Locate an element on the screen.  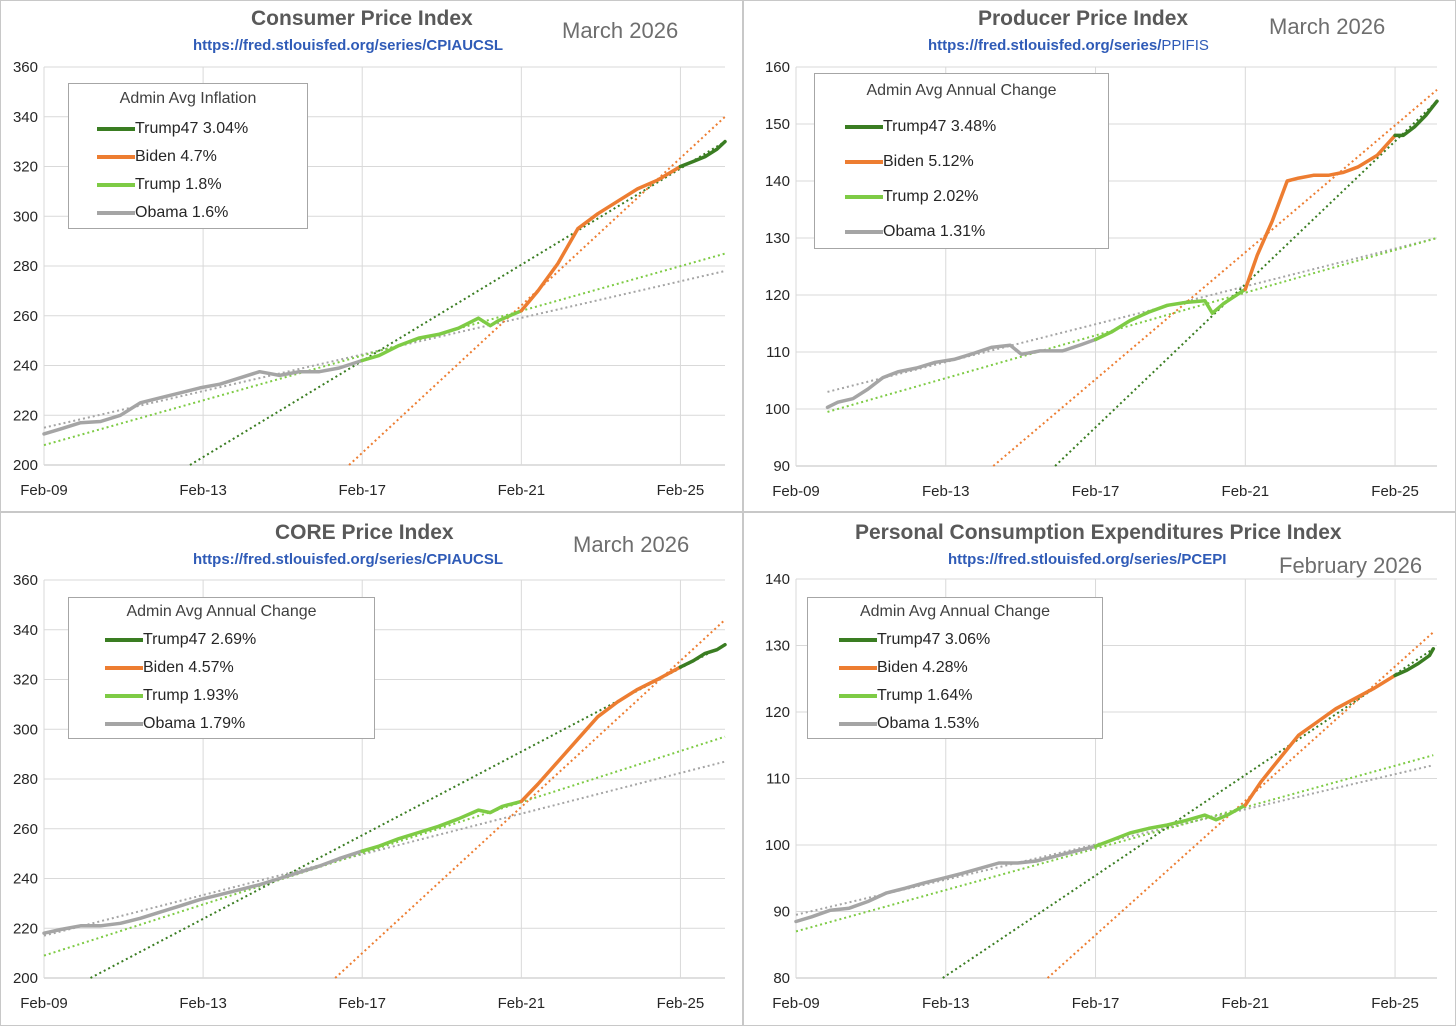
legend-label: Obama 1.79% is located at coordinates (194, 723).